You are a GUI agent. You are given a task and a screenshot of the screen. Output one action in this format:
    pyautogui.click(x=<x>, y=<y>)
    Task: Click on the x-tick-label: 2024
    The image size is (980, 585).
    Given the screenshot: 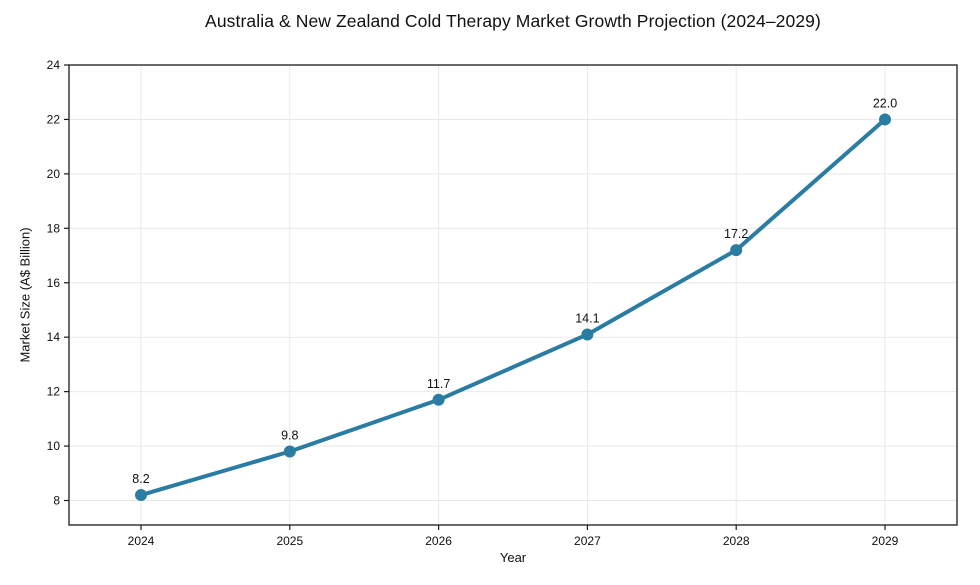 What is the action you would take?
    pyautogui.click(x=141, y=541)
    